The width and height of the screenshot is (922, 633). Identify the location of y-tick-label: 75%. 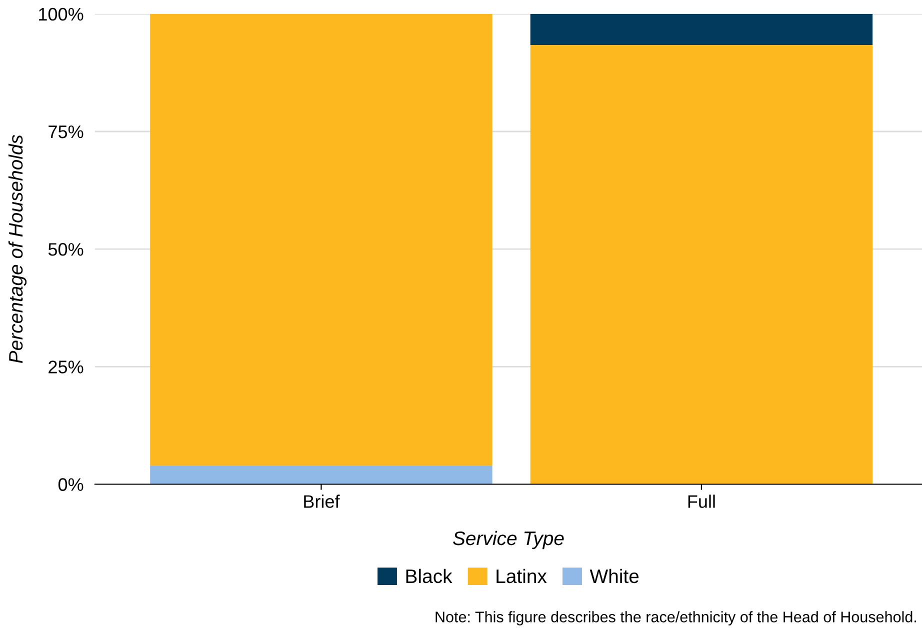
(66, 132).